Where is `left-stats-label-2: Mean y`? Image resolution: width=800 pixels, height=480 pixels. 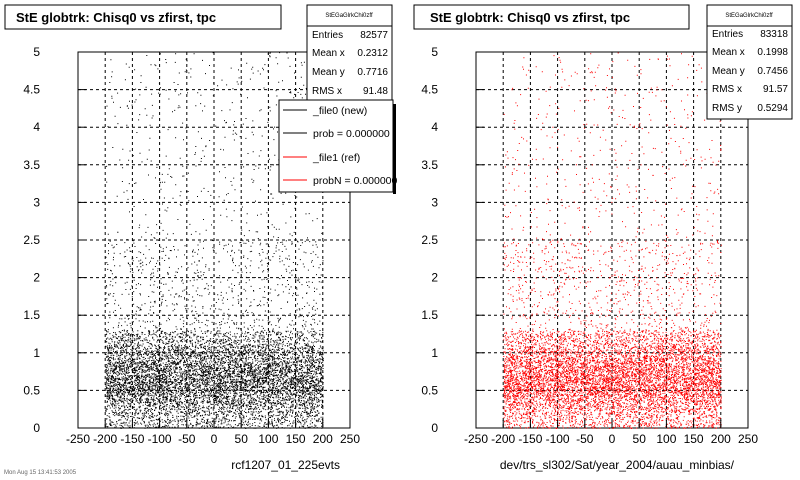
left-stats-label-2: Mean y is located at coordinates (328, 72).